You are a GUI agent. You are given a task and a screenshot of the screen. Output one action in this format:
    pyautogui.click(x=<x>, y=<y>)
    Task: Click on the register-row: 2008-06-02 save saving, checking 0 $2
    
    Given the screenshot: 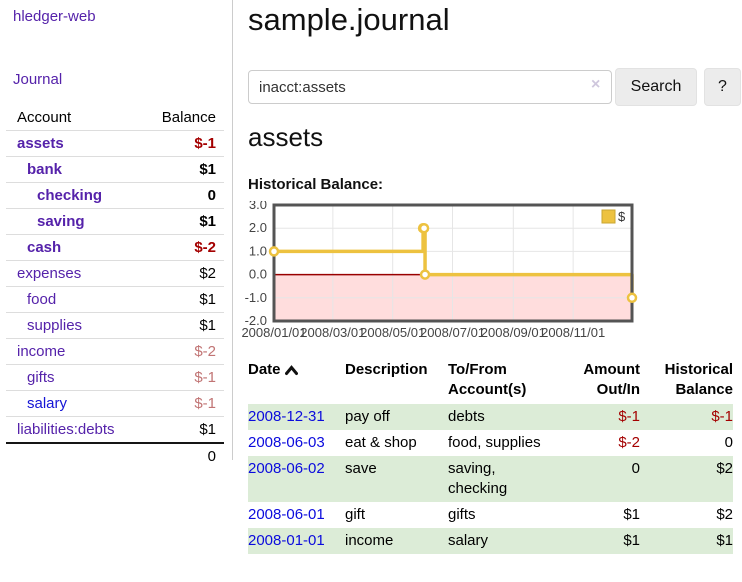 What is the action you would take?
    pyautogui.click(x=490, y=479)
    